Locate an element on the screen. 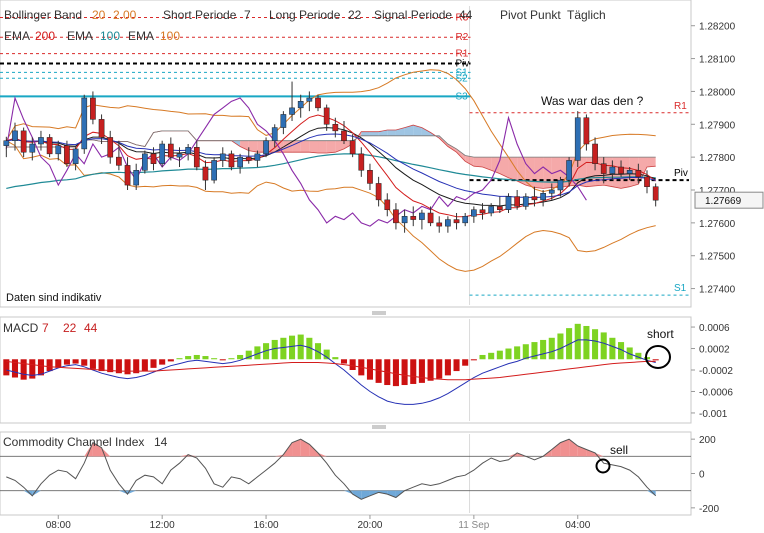  cci-resize-handle is located at coordinates (379, 427).